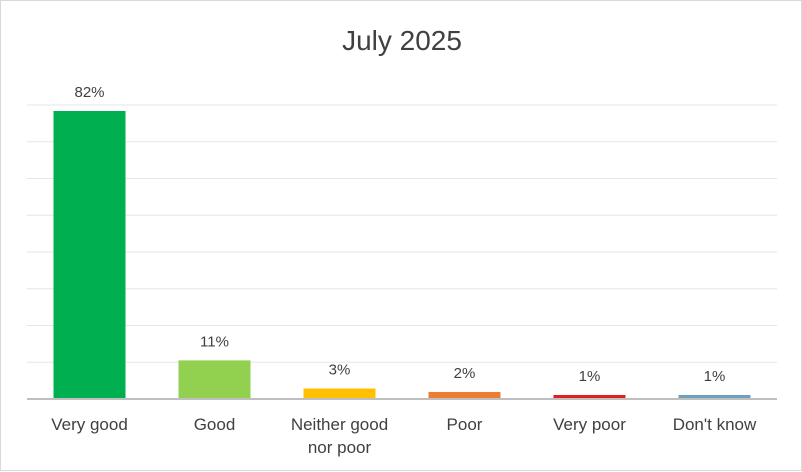 The width and height of the screenshot is (802, 472). I want to click on x-tick-label-line: Neither good, so click(339, 424).